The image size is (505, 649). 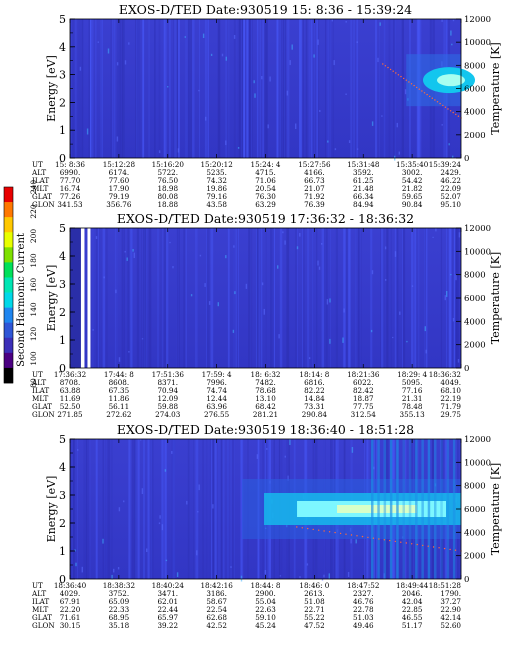 I want to click on orbit-value: 290.84, so click(x=315, y=414).